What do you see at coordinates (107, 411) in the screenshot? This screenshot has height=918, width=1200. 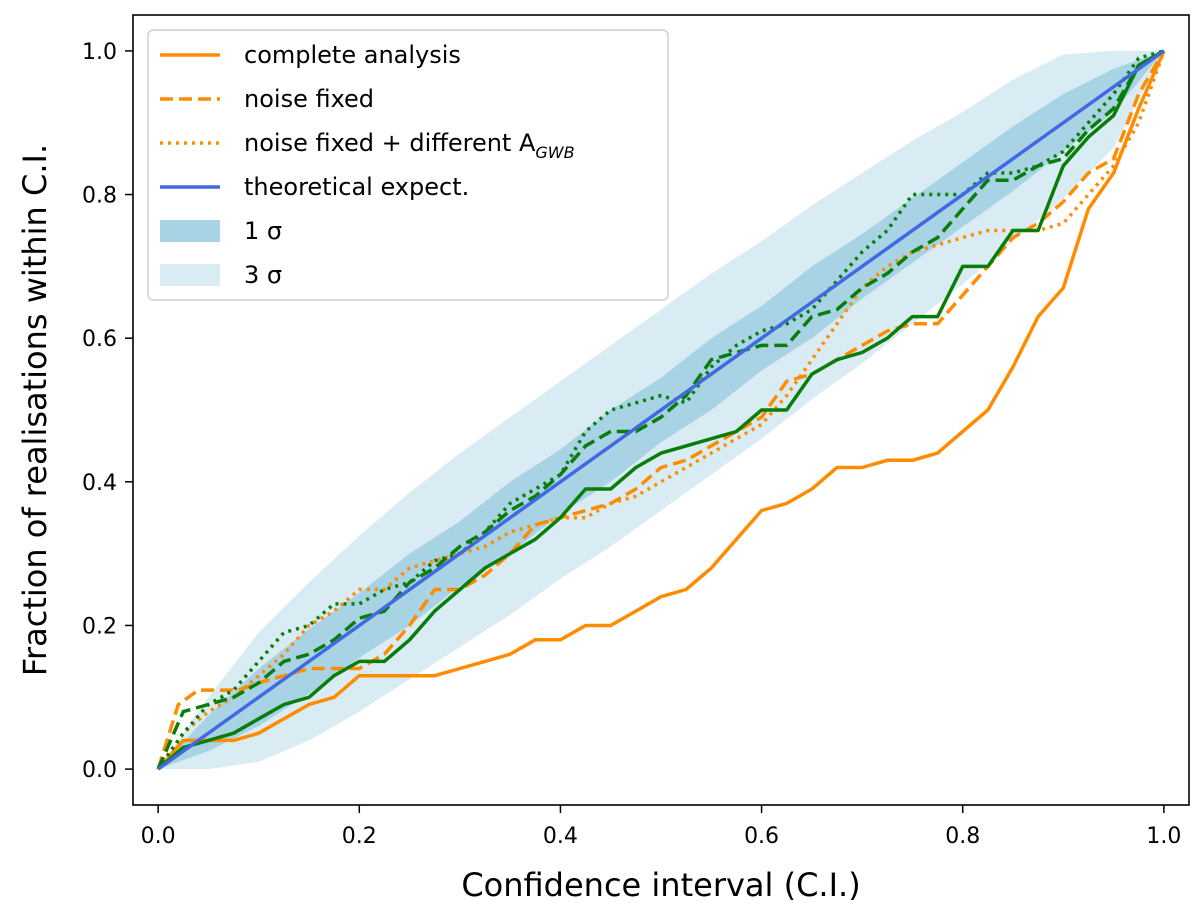 I see `y-axis-ticks: 0.0 0.2 0.4 0.6 0.8 1.0` at bounding box center [107, 411].